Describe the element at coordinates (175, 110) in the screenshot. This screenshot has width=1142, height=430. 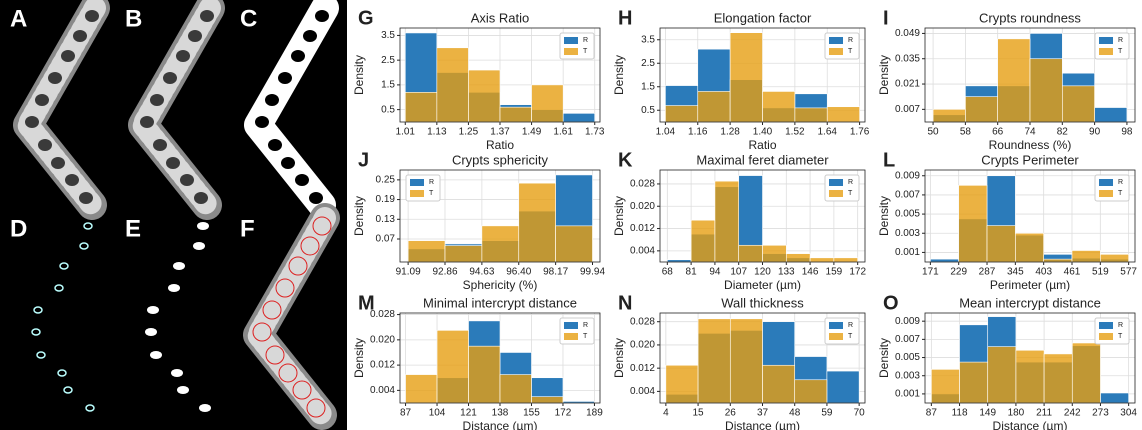
I see `image-panel: B` at that location.